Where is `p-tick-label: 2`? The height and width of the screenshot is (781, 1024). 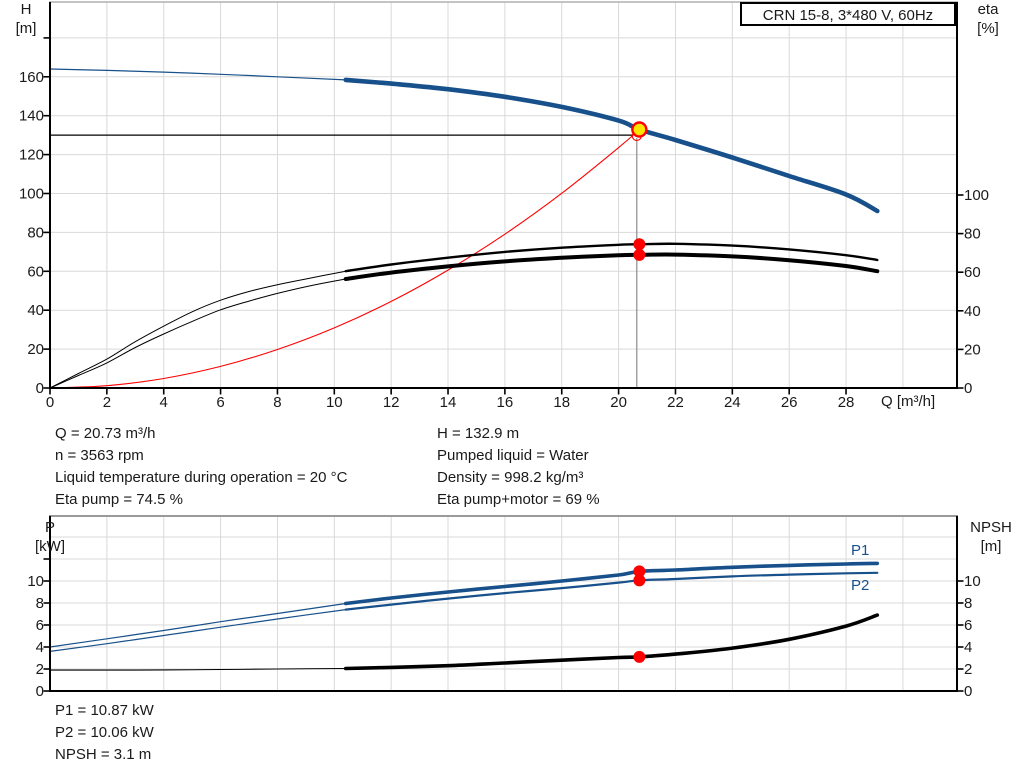
p-tick-label: 2 is located at coordinates (40, 669).